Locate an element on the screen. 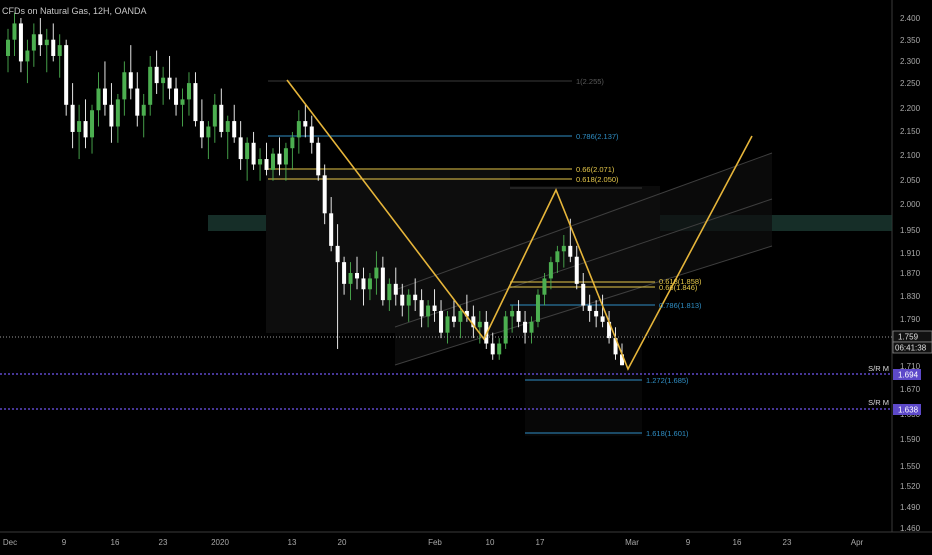 Image resolution: width=932 pixels, height=555 pixels. price-axis-area is located at coordinates (912, 275).